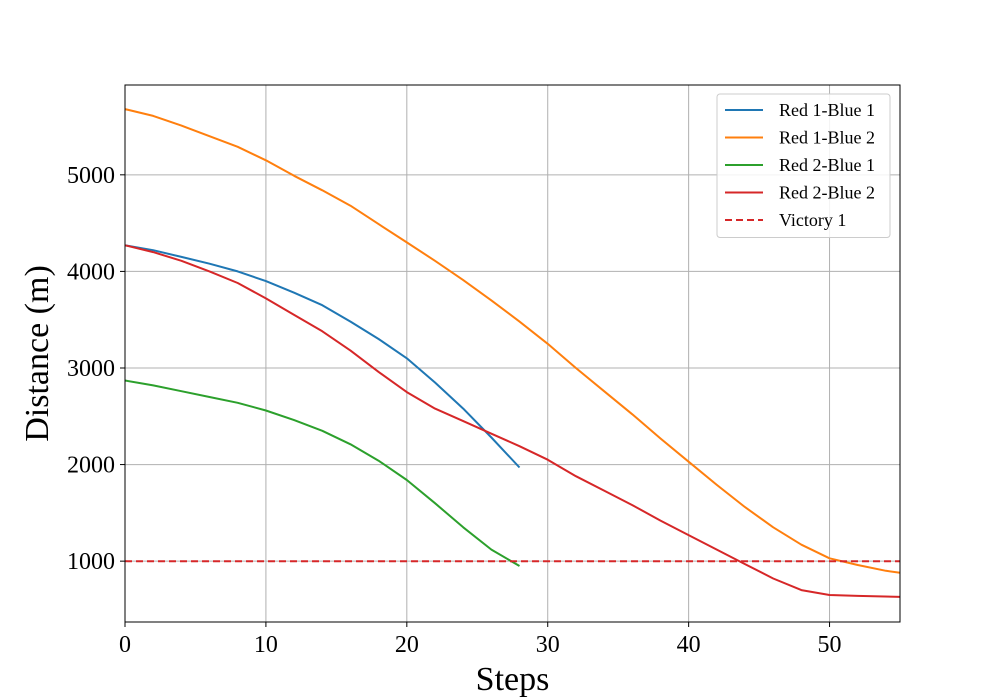 The height and width of the screenshot is (700, 1000). What do you see at coordinates (827, 193) in the screenshot?
I see `legend-label: Red 2-Blue 2` at bounding box center [827, 193].